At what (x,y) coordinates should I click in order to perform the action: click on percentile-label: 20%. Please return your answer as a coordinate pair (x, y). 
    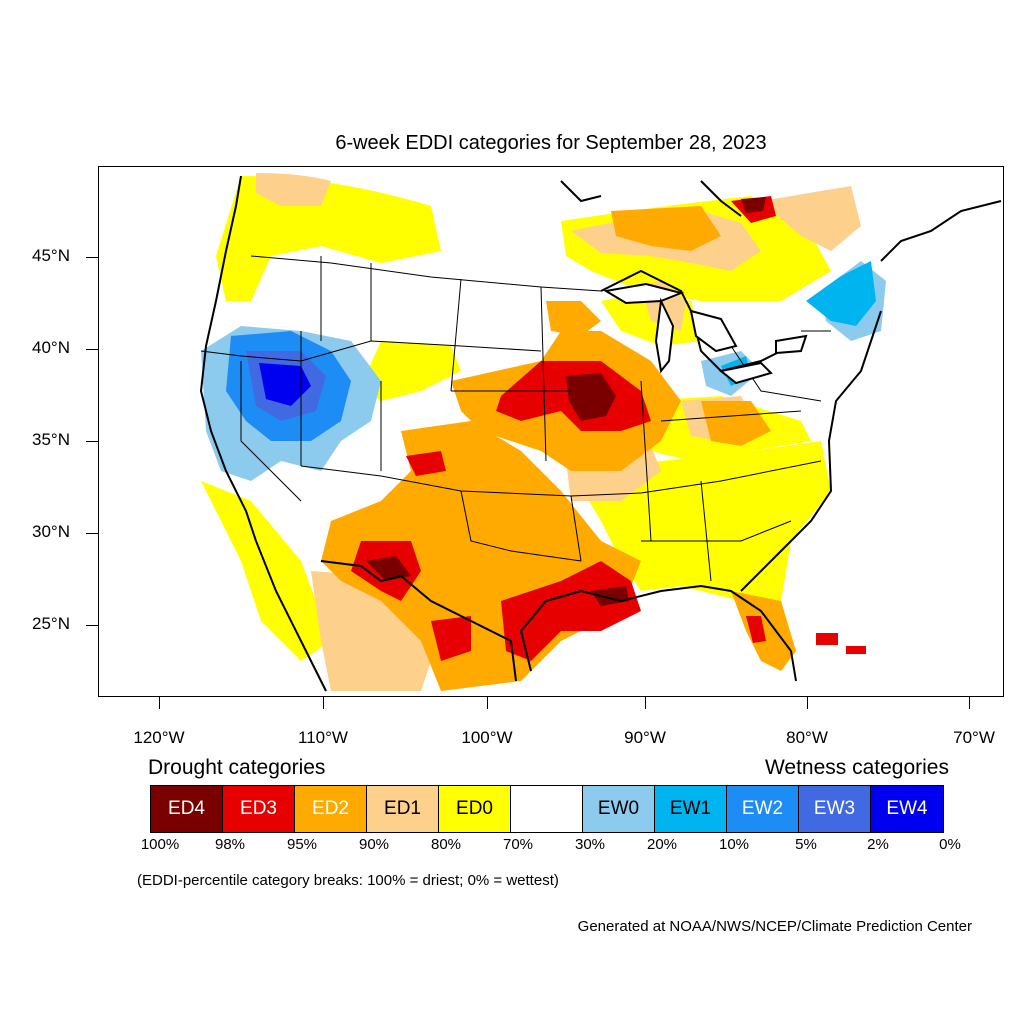
    Looking at the image, I should click on (662, 844).